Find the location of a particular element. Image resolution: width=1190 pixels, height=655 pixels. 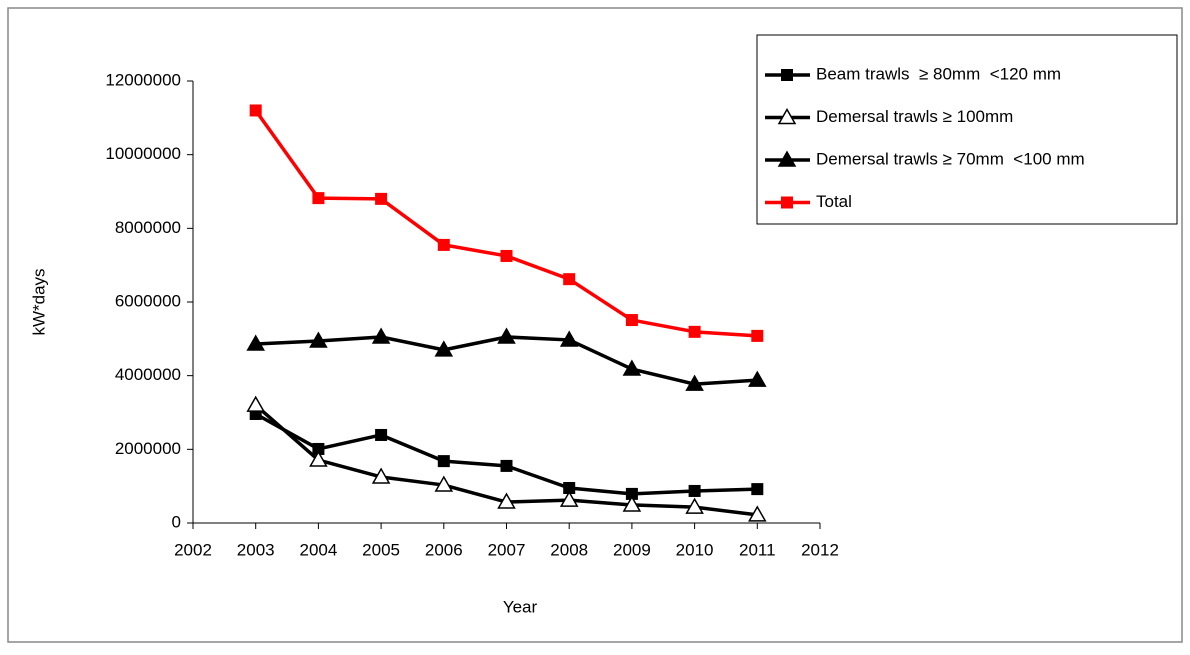

x-tick-label: 2010 is located at coordinates (695, 549).